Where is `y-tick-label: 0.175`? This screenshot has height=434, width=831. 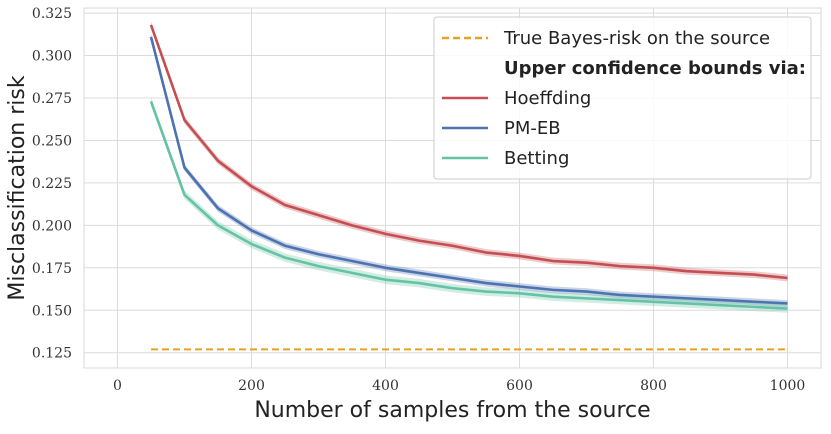 y-tick-label: 0.175 is located at coordinates (52, 269).